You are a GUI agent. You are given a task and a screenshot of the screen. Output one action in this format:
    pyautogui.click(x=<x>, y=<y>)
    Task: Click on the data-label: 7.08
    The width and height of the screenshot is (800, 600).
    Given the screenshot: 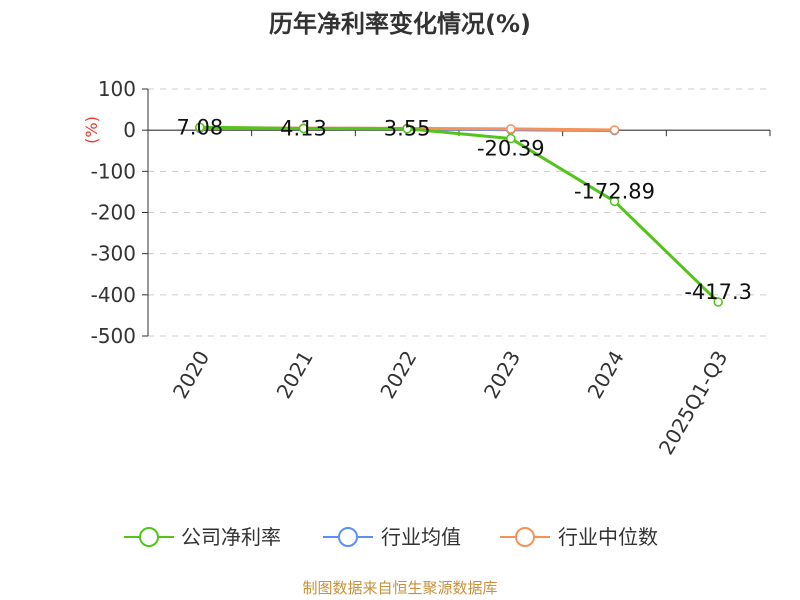 What is the action you would take?
    pyautogui.click(x=199, y=127)
    